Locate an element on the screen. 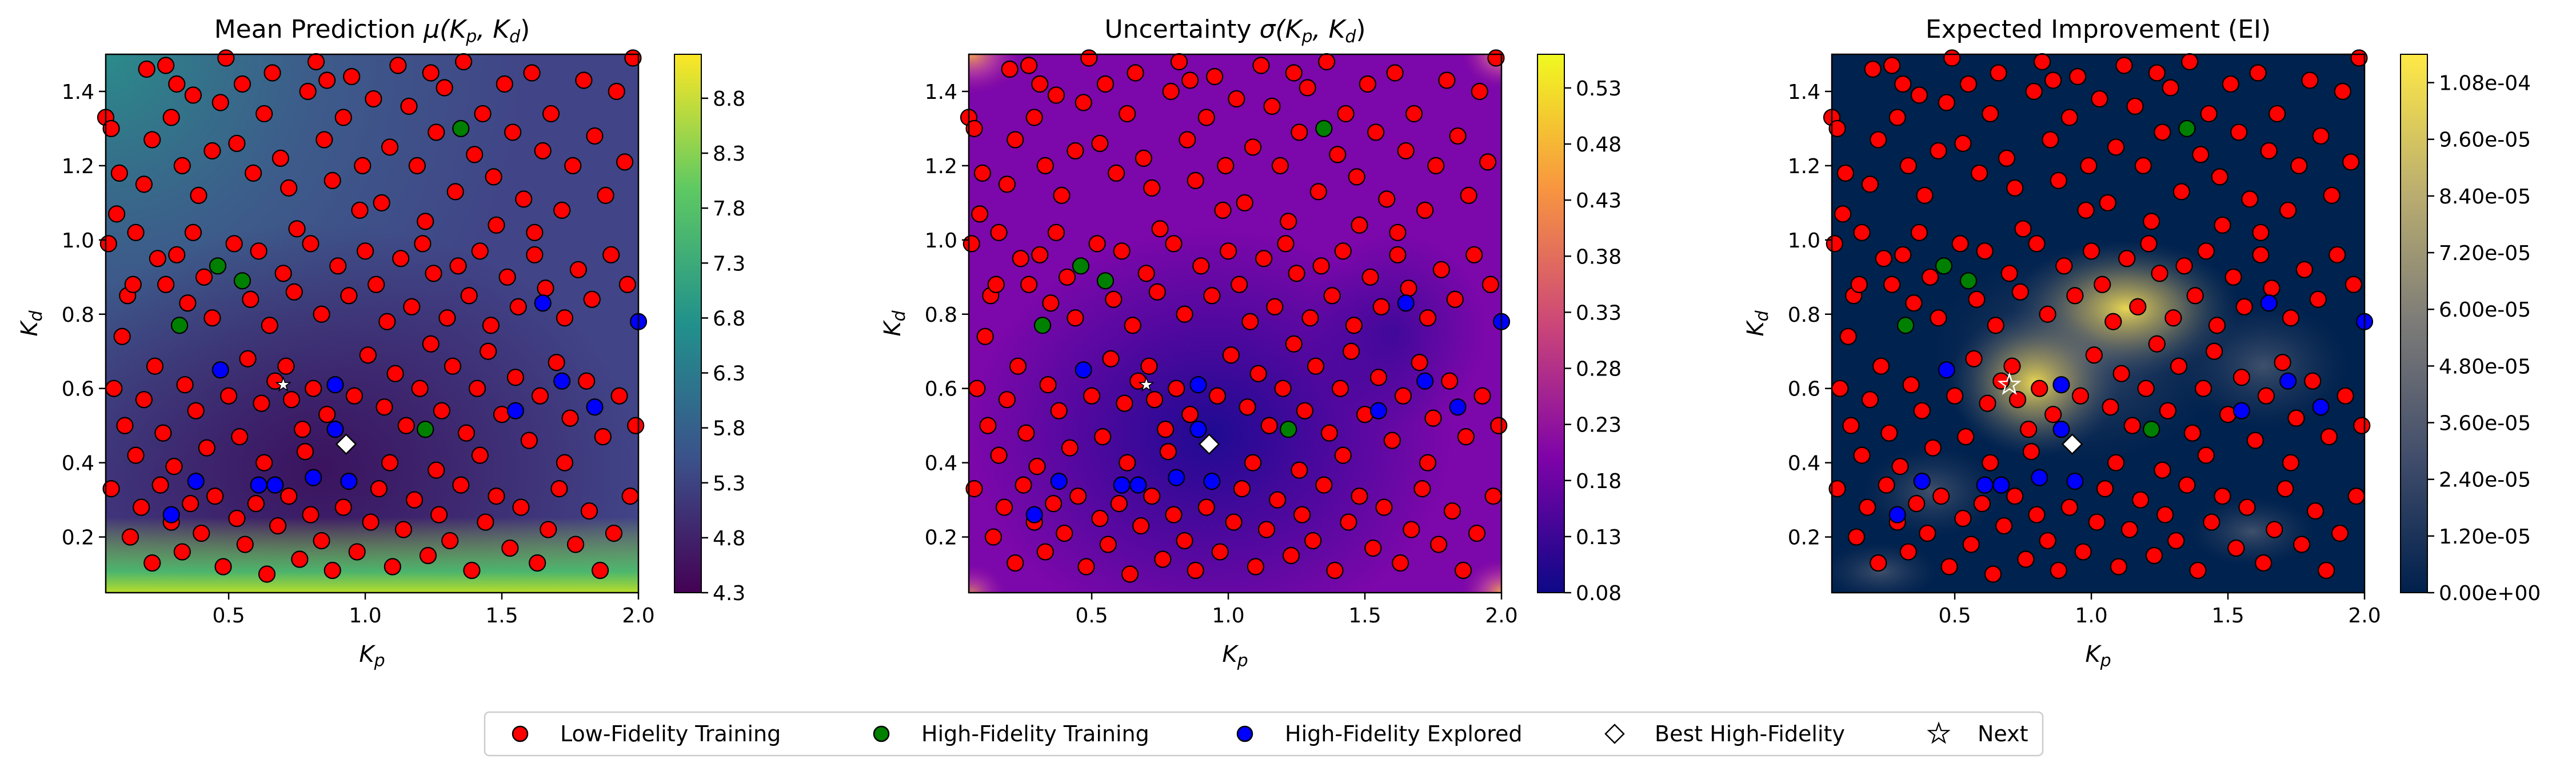  colorbar-ticks: 0.08 0.13 0.18 0.23 0.28 0.33 0.38 0.43 0.48 0.53 is located at coordinates (1593, 341).